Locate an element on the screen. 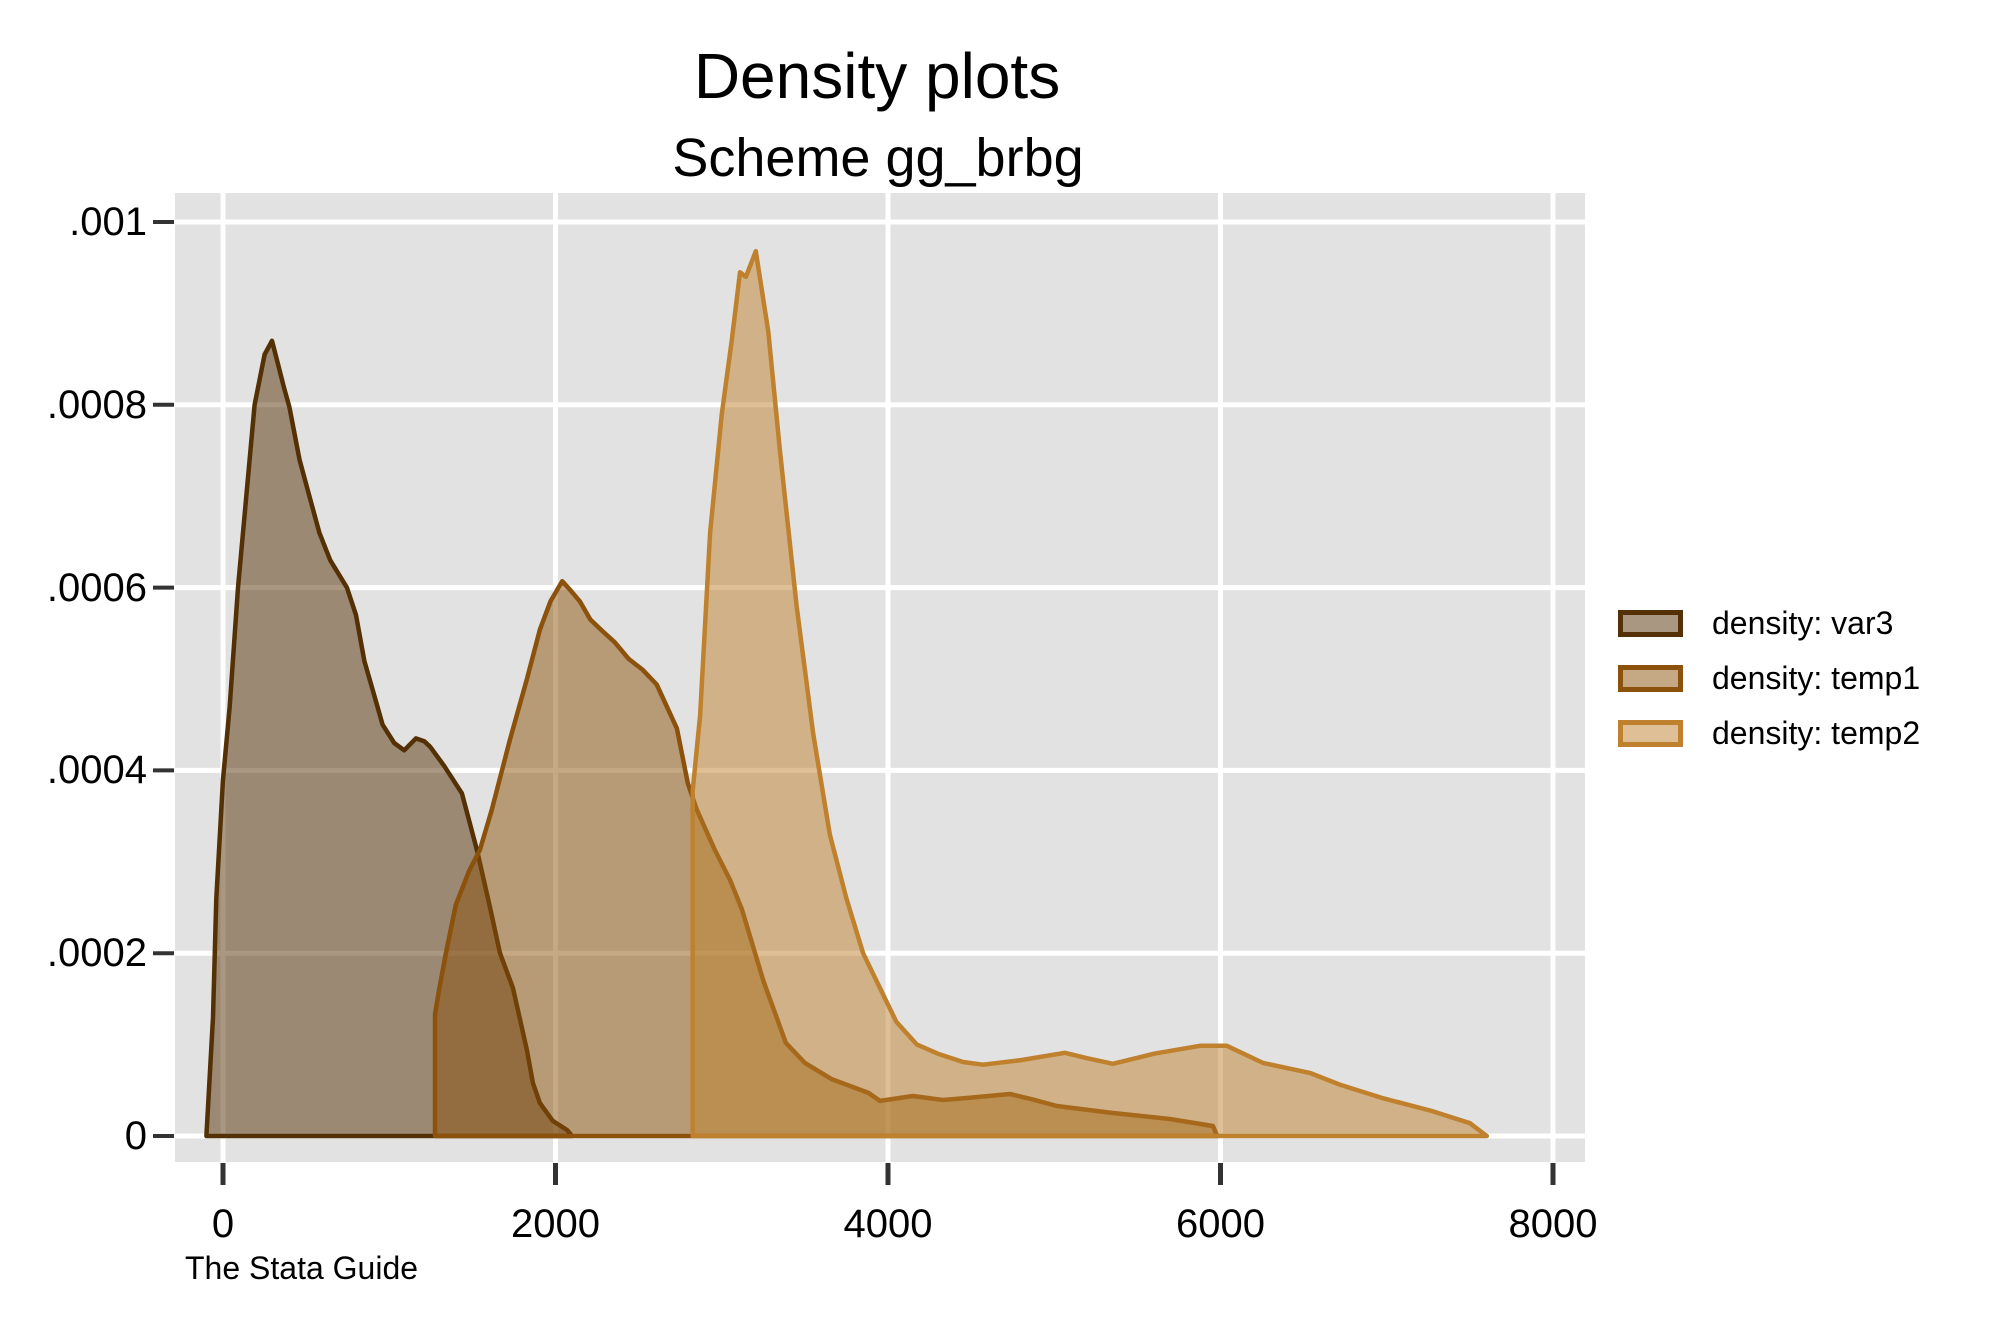  y-axis-label: .001 is located at coordinates (108, 222).